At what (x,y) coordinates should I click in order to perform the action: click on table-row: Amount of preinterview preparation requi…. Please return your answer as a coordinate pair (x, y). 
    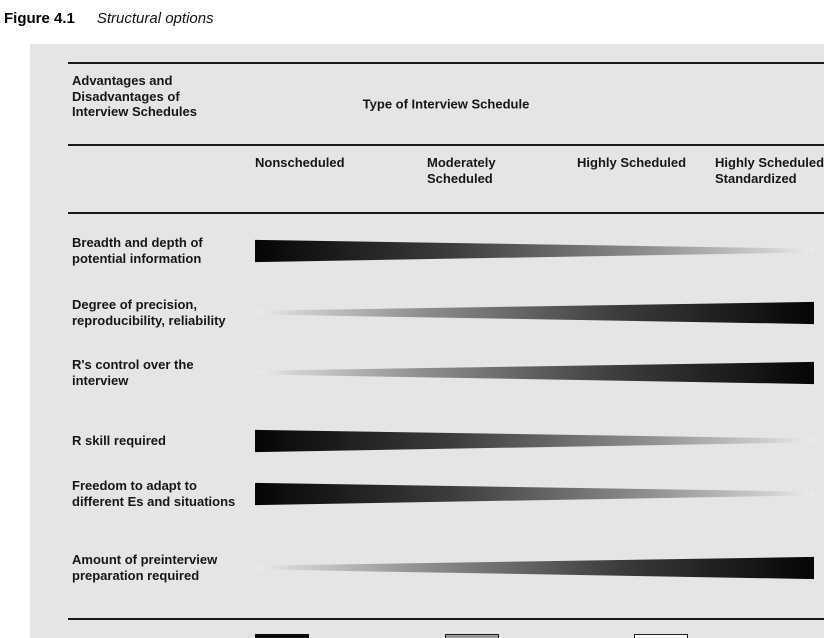
    Looking at the image, I should click on (446, 568).